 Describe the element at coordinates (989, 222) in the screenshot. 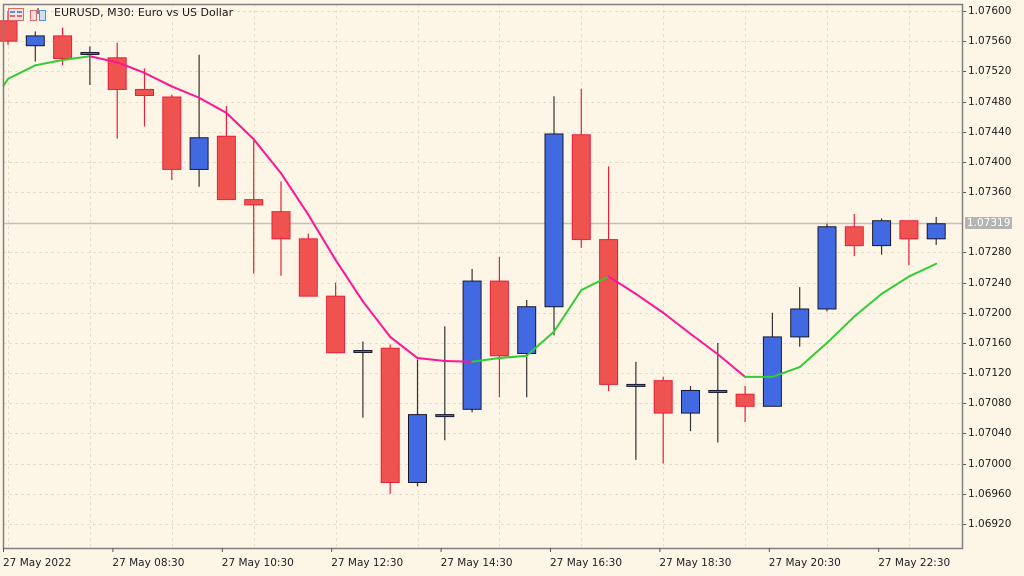

I see `current-price-label: 1.07319` at that location.